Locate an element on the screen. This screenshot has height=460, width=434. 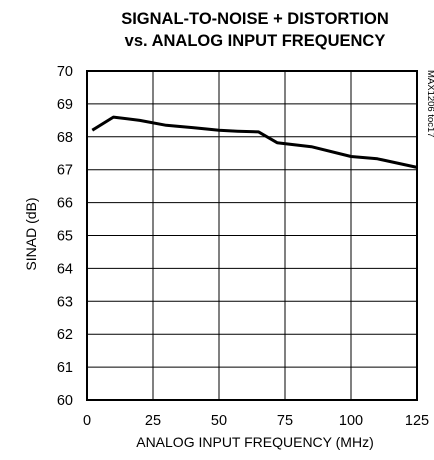
sinad-series-line is located at coordinates (254, 142).